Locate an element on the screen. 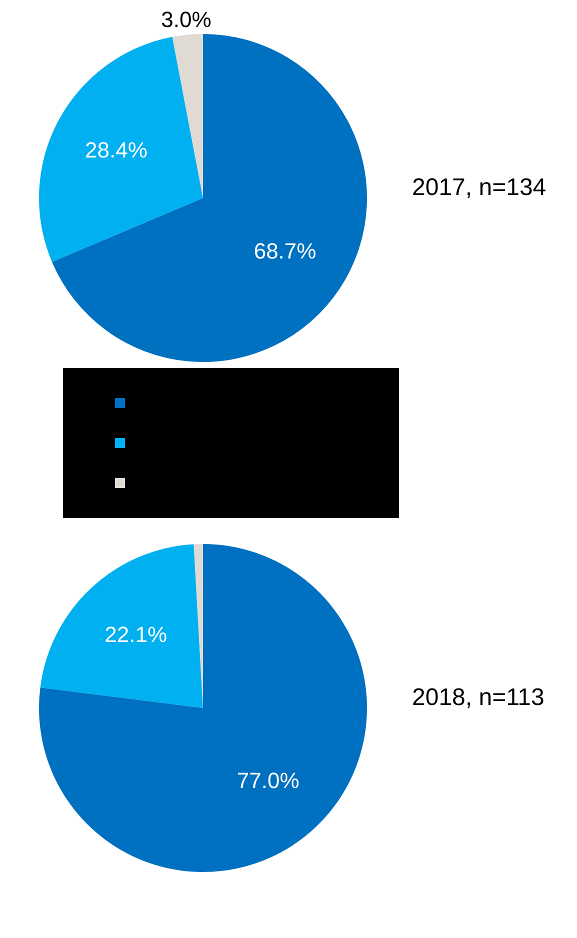 The height and width of the screenshot is (938, 577). data-label: 28.4% is located at coordinates (116, 150).